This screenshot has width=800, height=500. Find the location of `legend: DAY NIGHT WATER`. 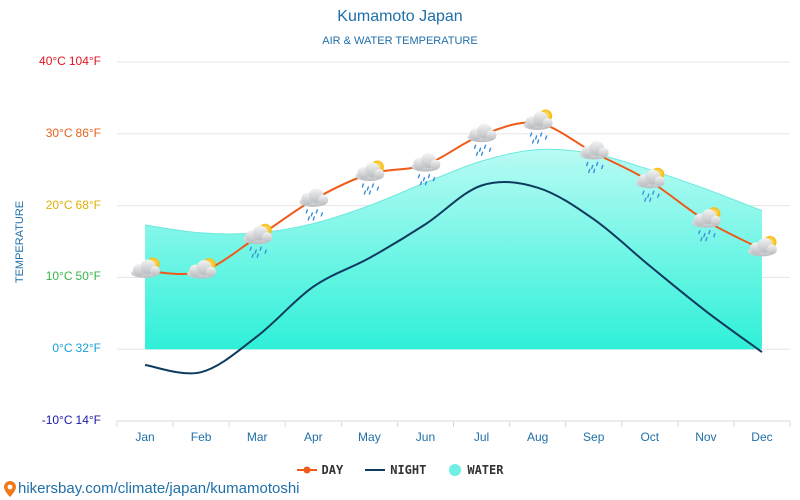

legend: DAY NIGHT WATER is located at coordinates (400, 470).